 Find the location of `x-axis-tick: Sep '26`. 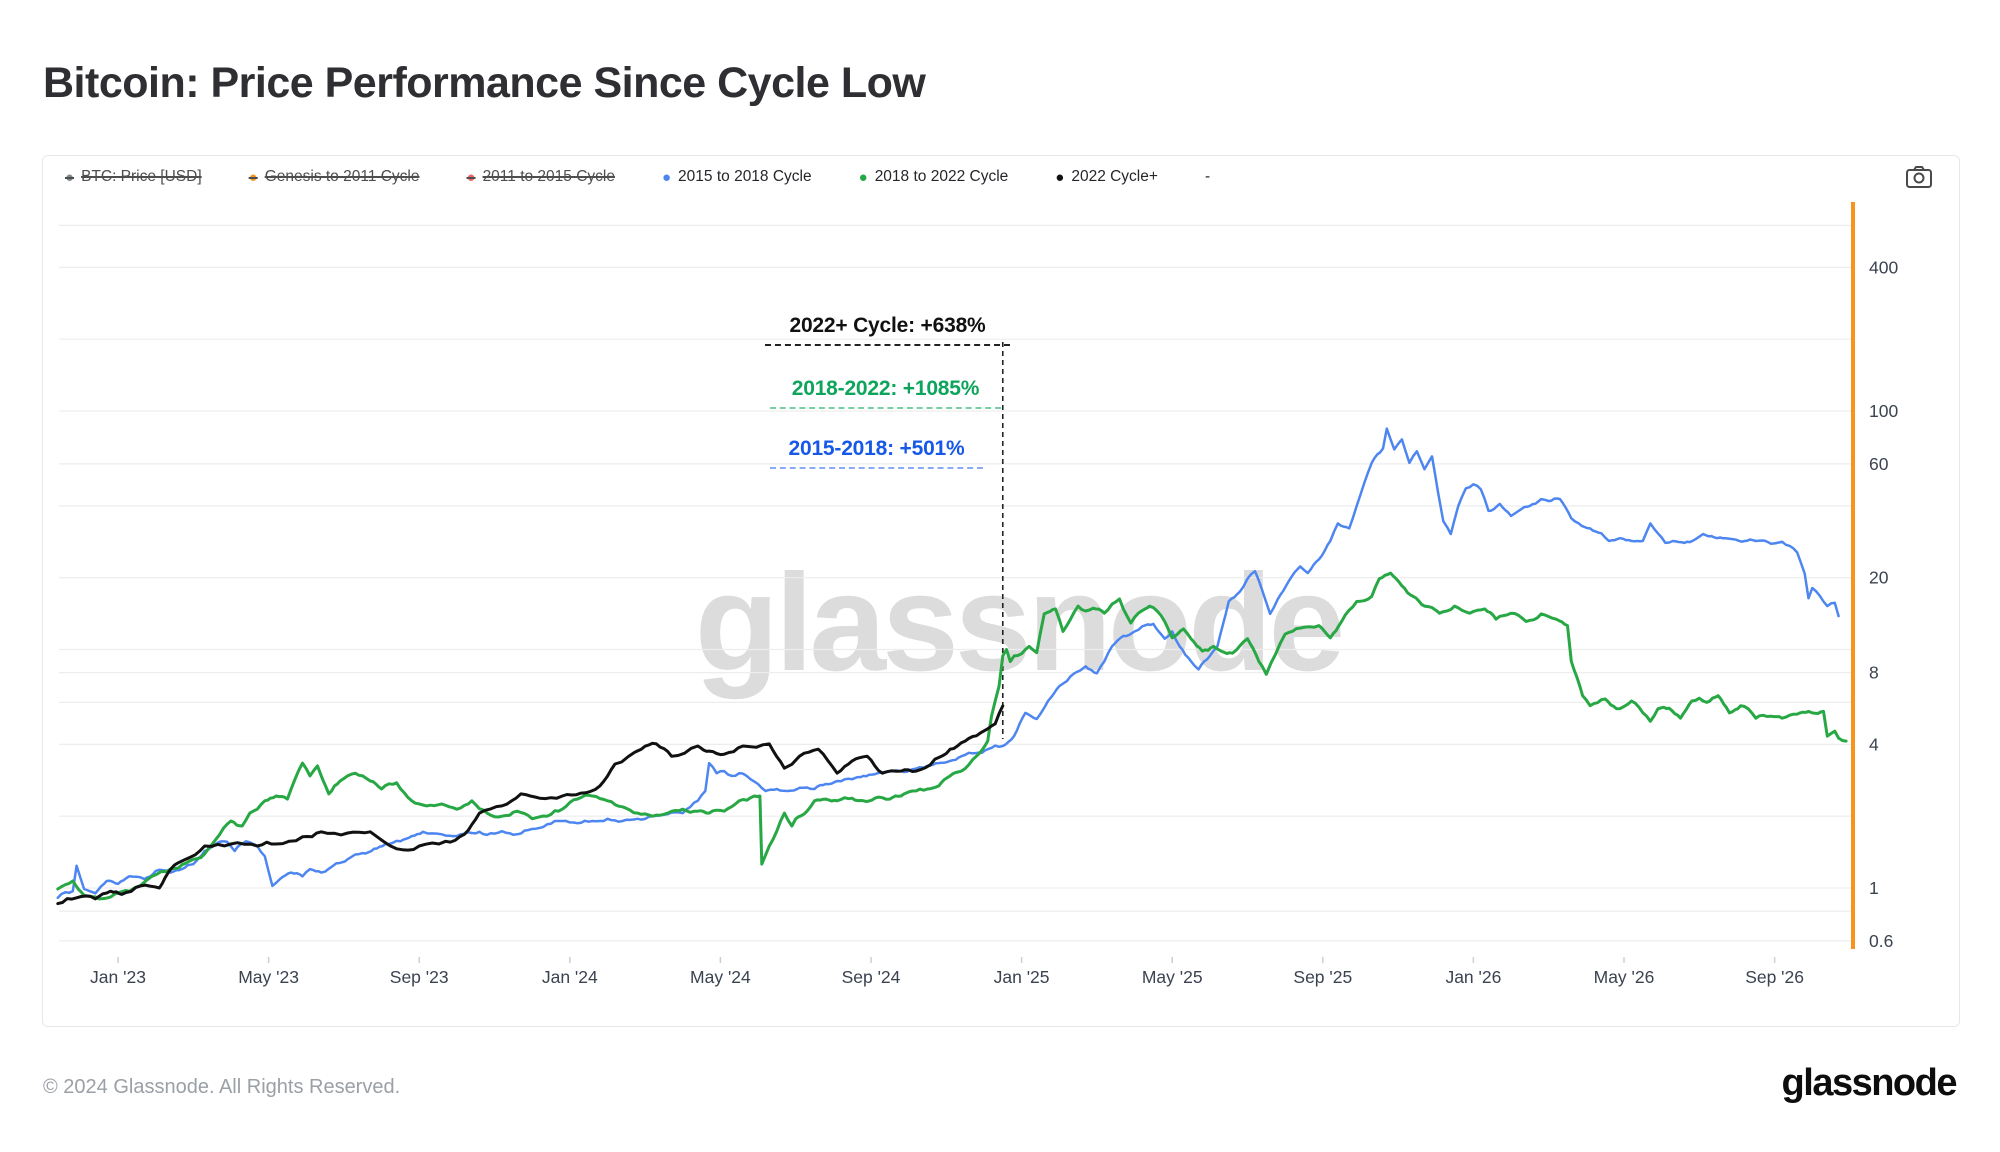

x-axis-tick: Sep '26 is located at coordinates (1774, 977).